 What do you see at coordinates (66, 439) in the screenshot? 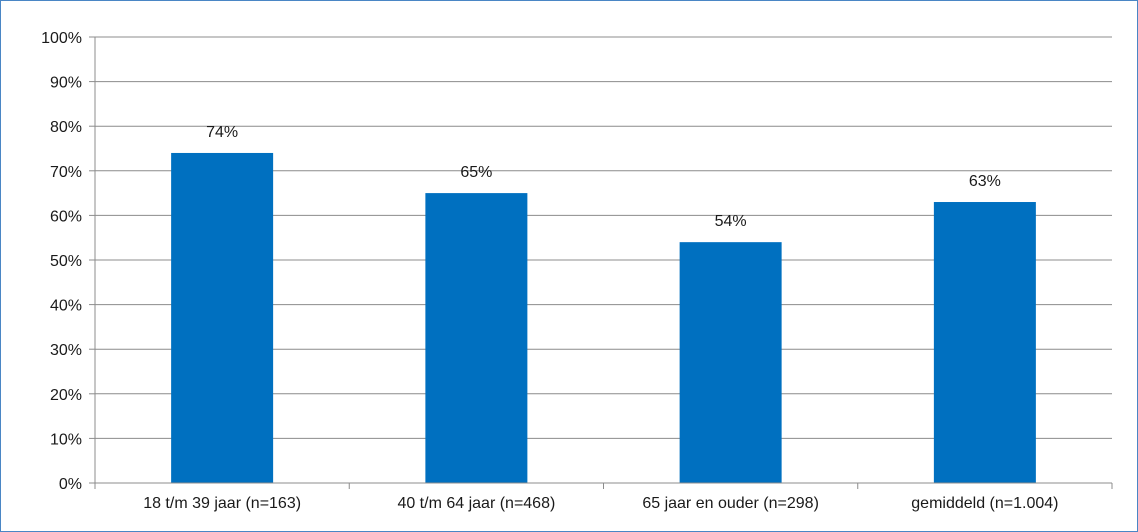
I see `y-tick-label-1: 10%` at bounding box center [66, 439].